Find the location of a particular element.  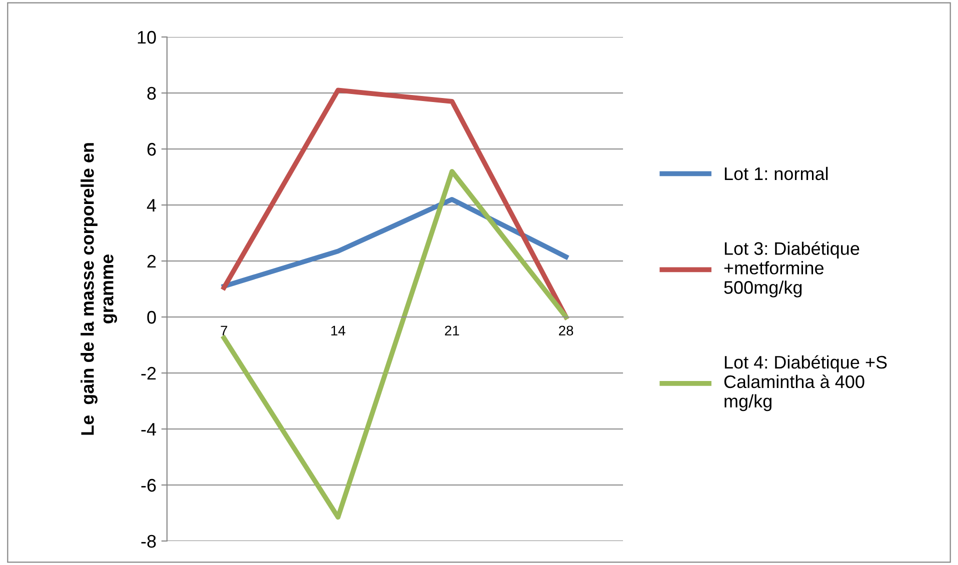

legend-label: Lot 1: normal is located at coordinates (776, 173).